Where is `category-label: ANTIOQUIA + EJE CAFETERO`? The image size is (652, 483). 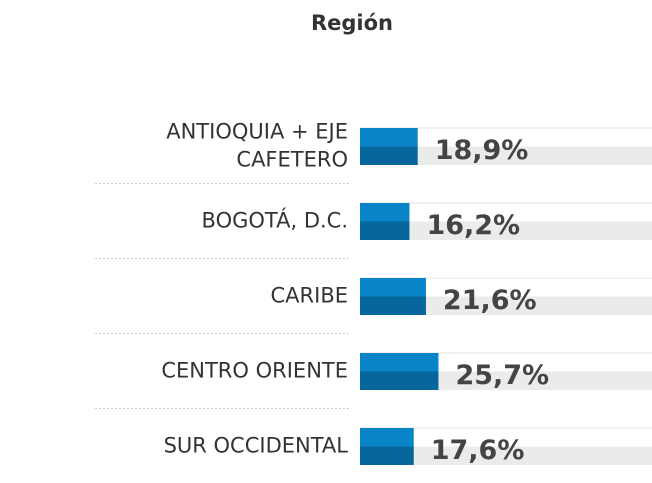 category-label: ANTIOQUIA + EJE CAFETERO is located at coordinates (257, 146).